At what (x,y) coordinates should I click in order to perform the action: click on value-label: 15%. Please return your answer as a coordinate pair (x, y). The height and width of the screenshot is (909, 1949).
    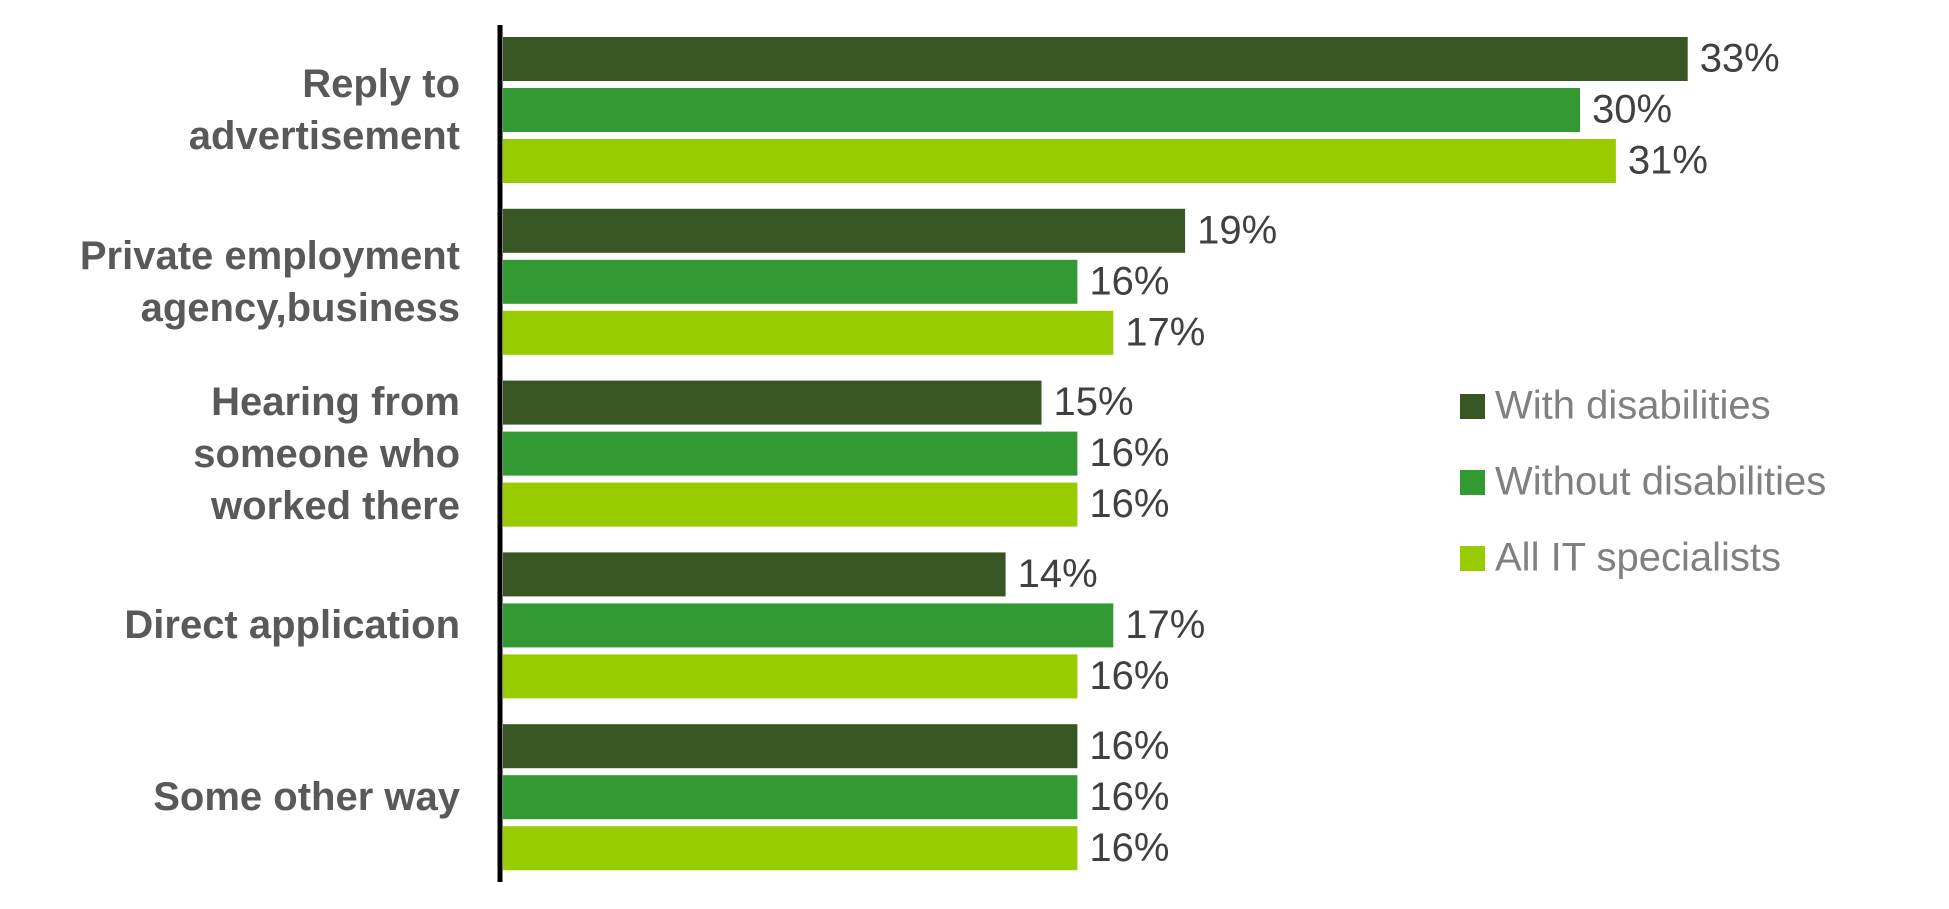
    Looking at the image, I should click on (1094, 402).